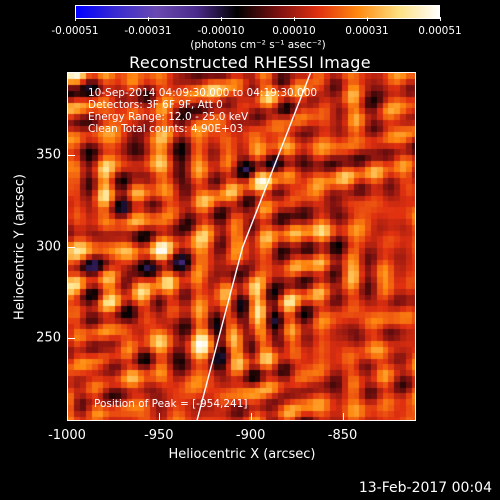  Describe the element at coordinates (148, 31) in the screenshot. I see `colorbar-tick-label: -0.00031` at that location.